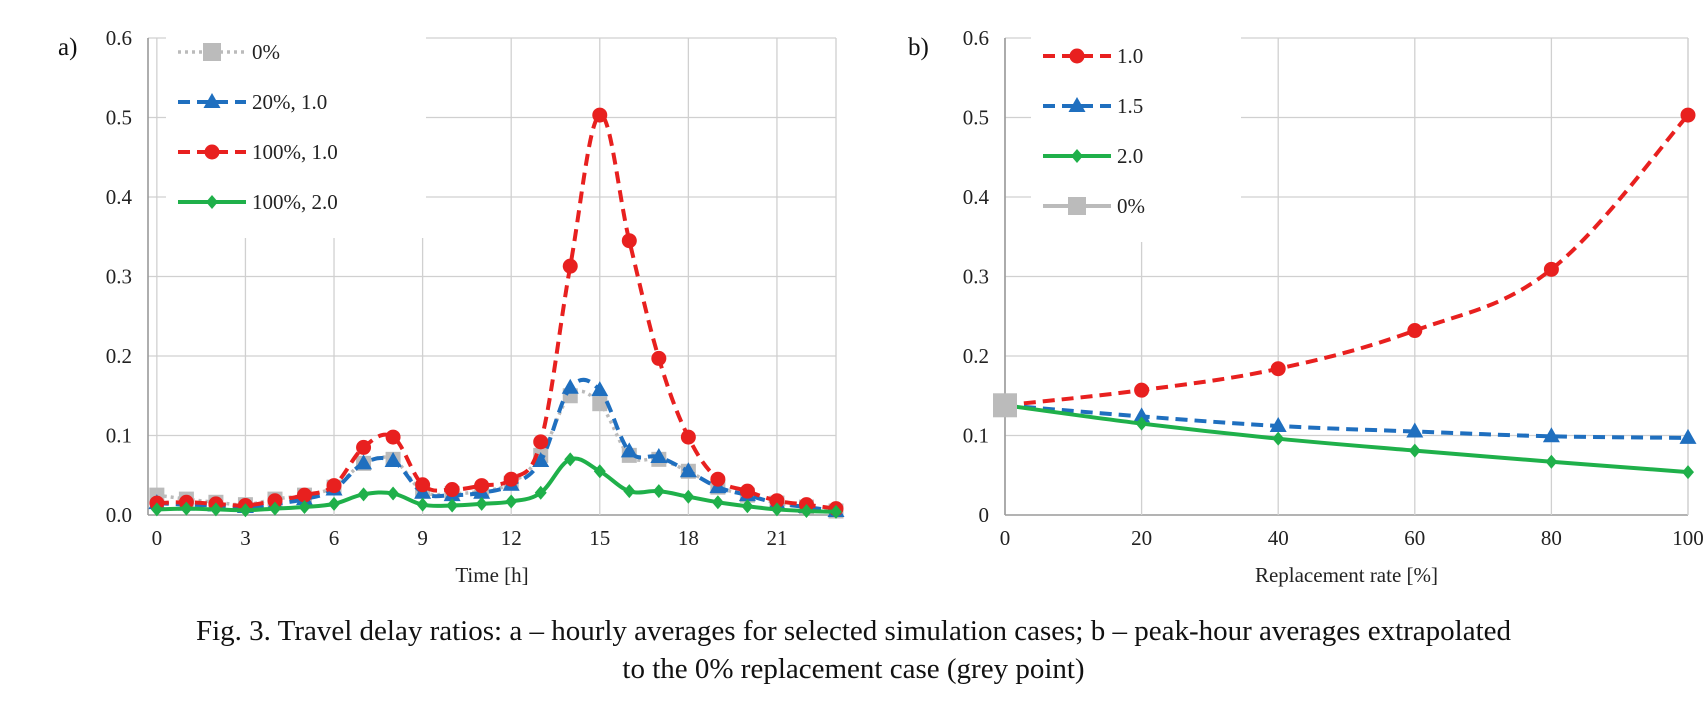  What do you see at coordinates (67, 47) in the screenshot?
I see `panel-label: a)` at bounding box center [67, 47].